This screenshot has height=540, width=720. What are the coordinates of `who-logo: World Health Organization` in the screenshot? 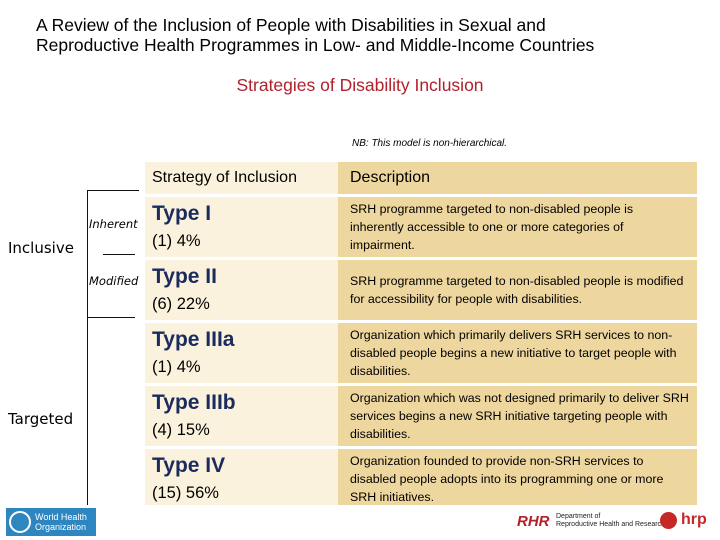 It's located at (51, 522).